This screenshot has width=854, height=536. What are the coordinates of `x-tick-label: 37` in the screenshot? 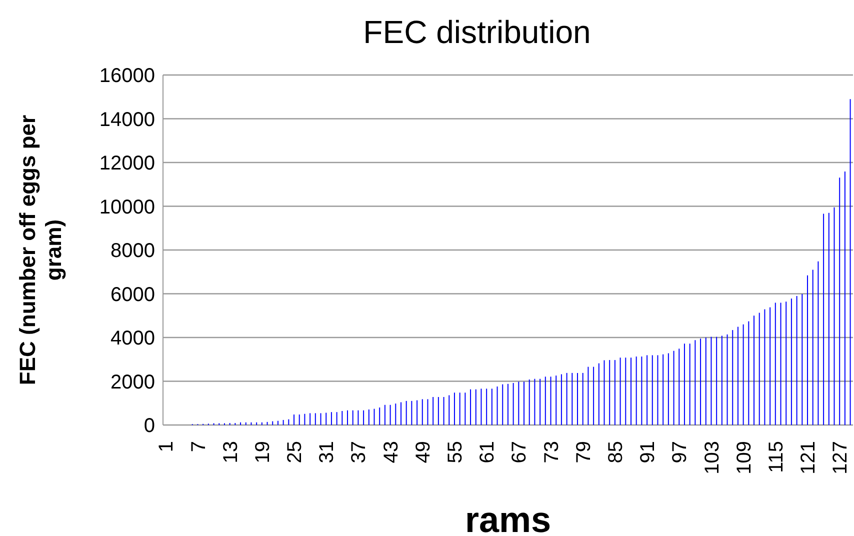 It's located at (359, 452).